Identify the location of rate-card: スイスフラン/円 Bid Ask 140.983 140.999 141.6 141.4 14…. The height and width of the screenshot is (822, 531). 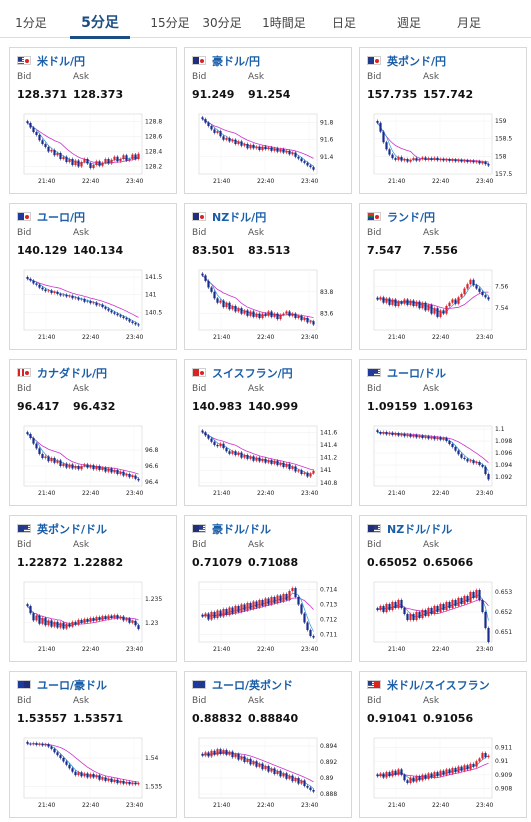
(268, 432).